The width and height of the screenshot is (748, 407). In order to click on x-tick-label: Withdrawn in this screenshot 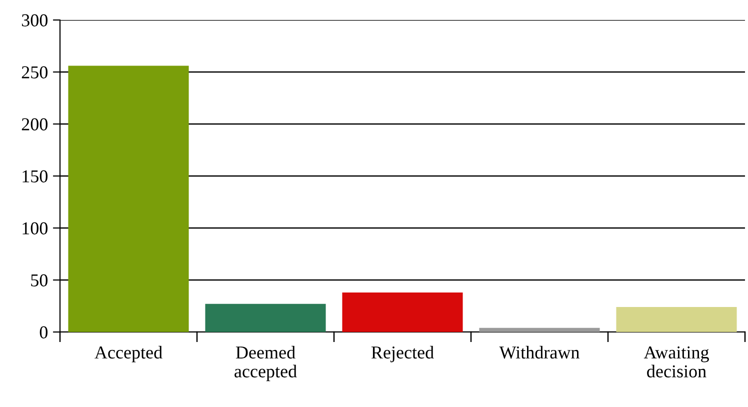, I will do `click(539, 352)`.